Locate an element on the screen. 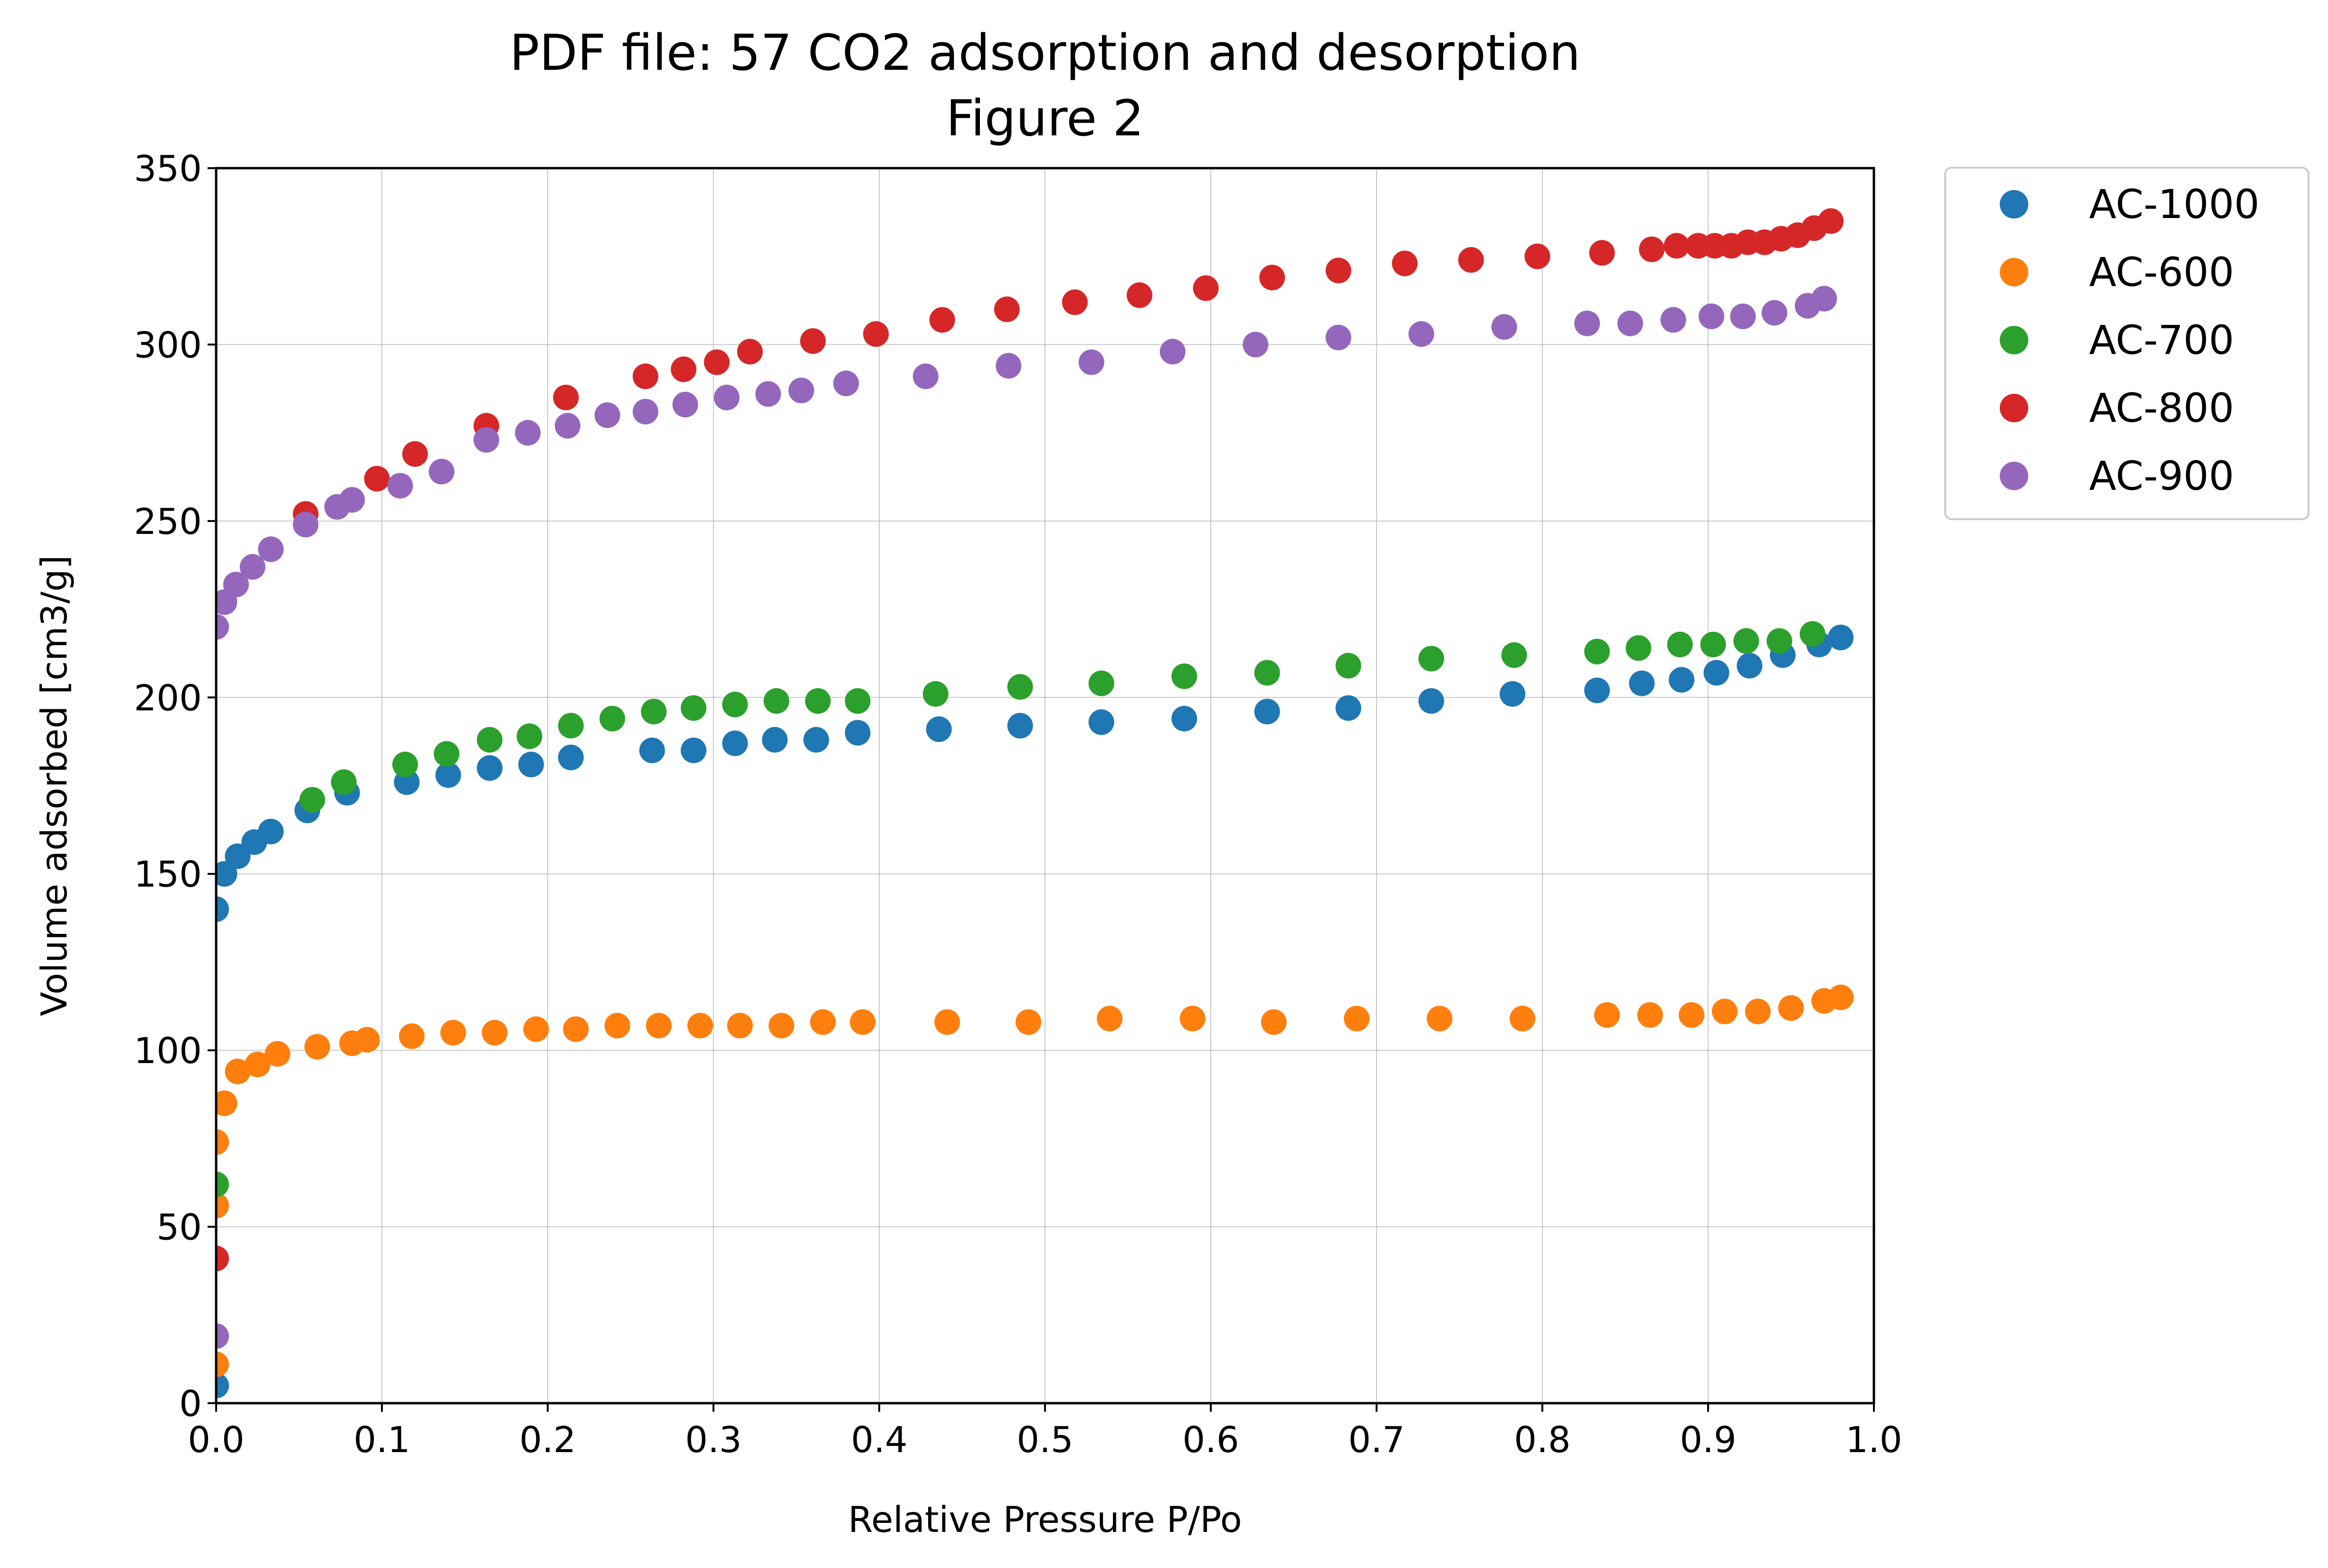  x-tick-label: 0.7 is located at coordinates (1377, 1440).